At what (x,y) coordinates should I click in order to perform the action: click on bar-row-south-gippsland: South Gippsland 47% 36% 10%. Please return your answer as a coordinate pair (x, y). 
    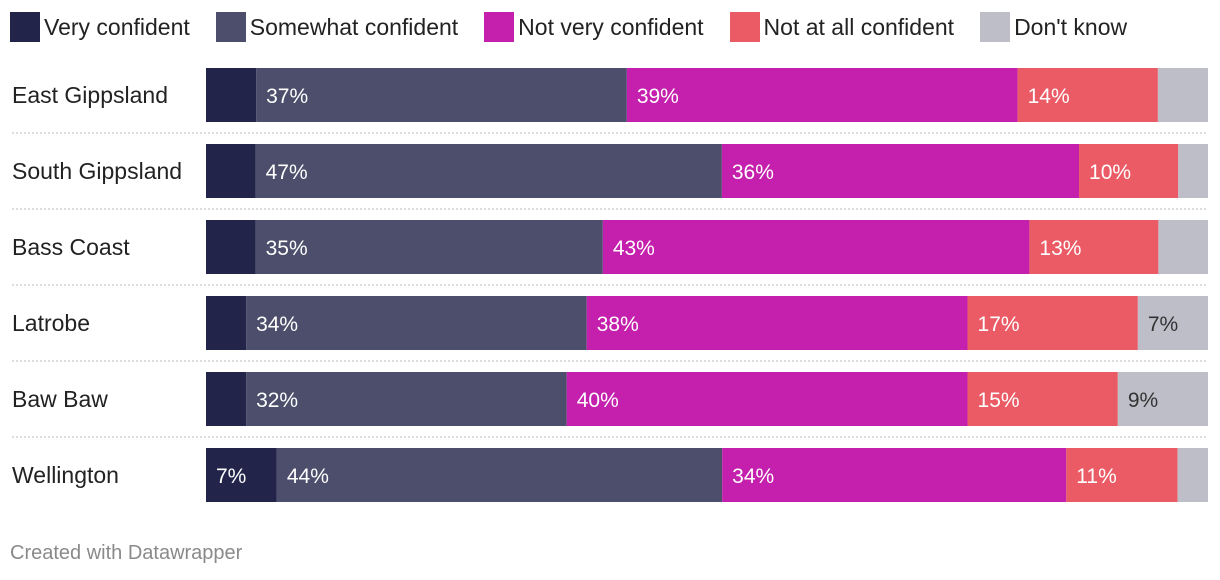
    Looking at the image, I should click on (610, 171).